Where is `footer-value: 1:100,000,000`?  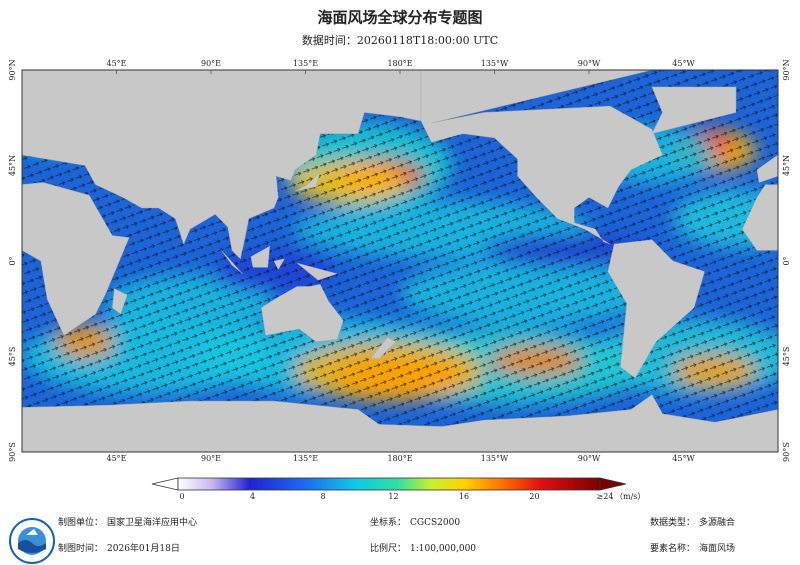
footer-value: 1:100,000,000 is located at coordinates (443, 549).